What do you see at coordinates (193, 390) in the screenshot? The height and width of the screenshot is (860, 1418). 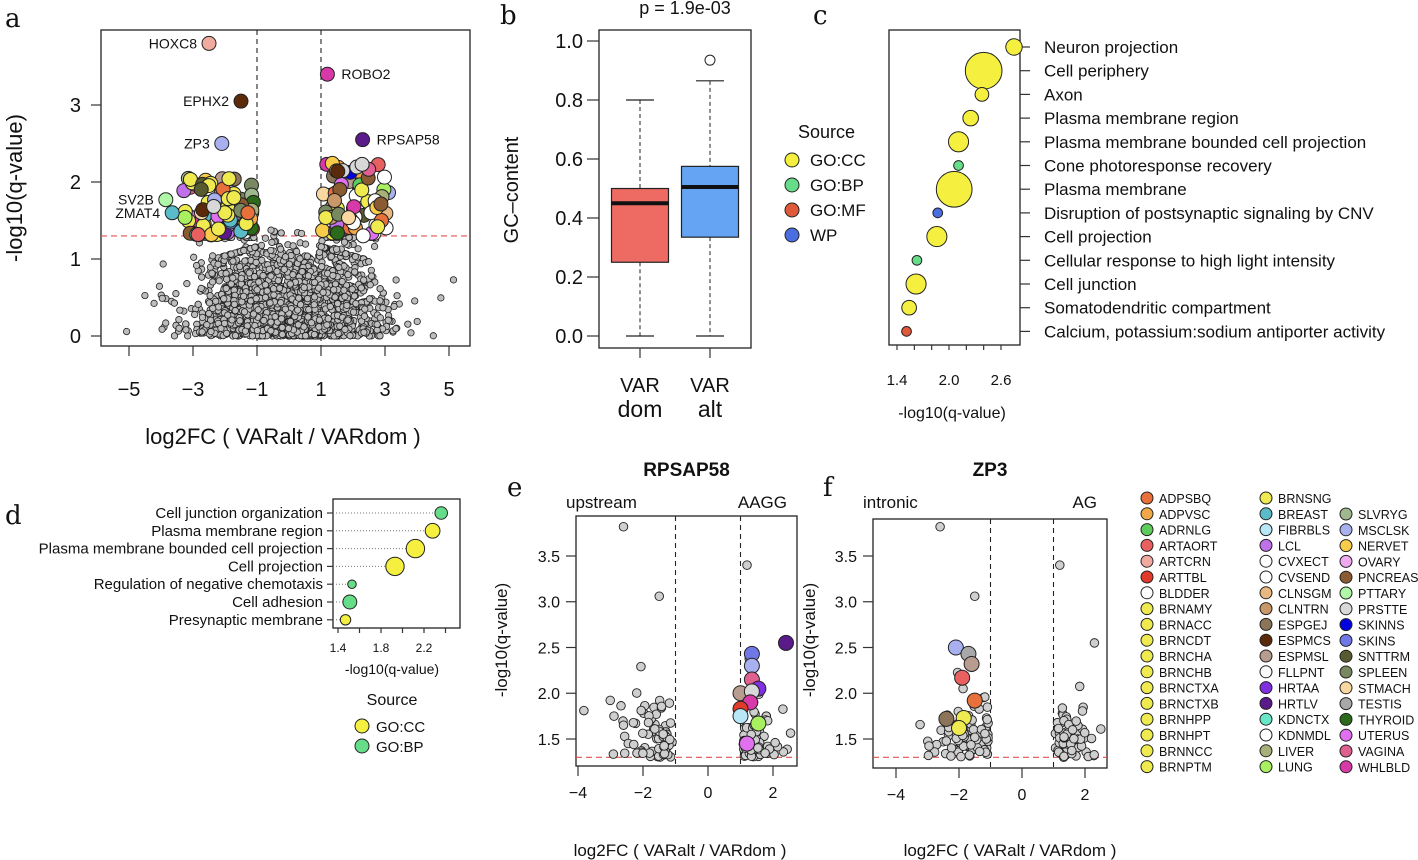 I see `x-tick-label: −3` at bounding box center [193, 390].